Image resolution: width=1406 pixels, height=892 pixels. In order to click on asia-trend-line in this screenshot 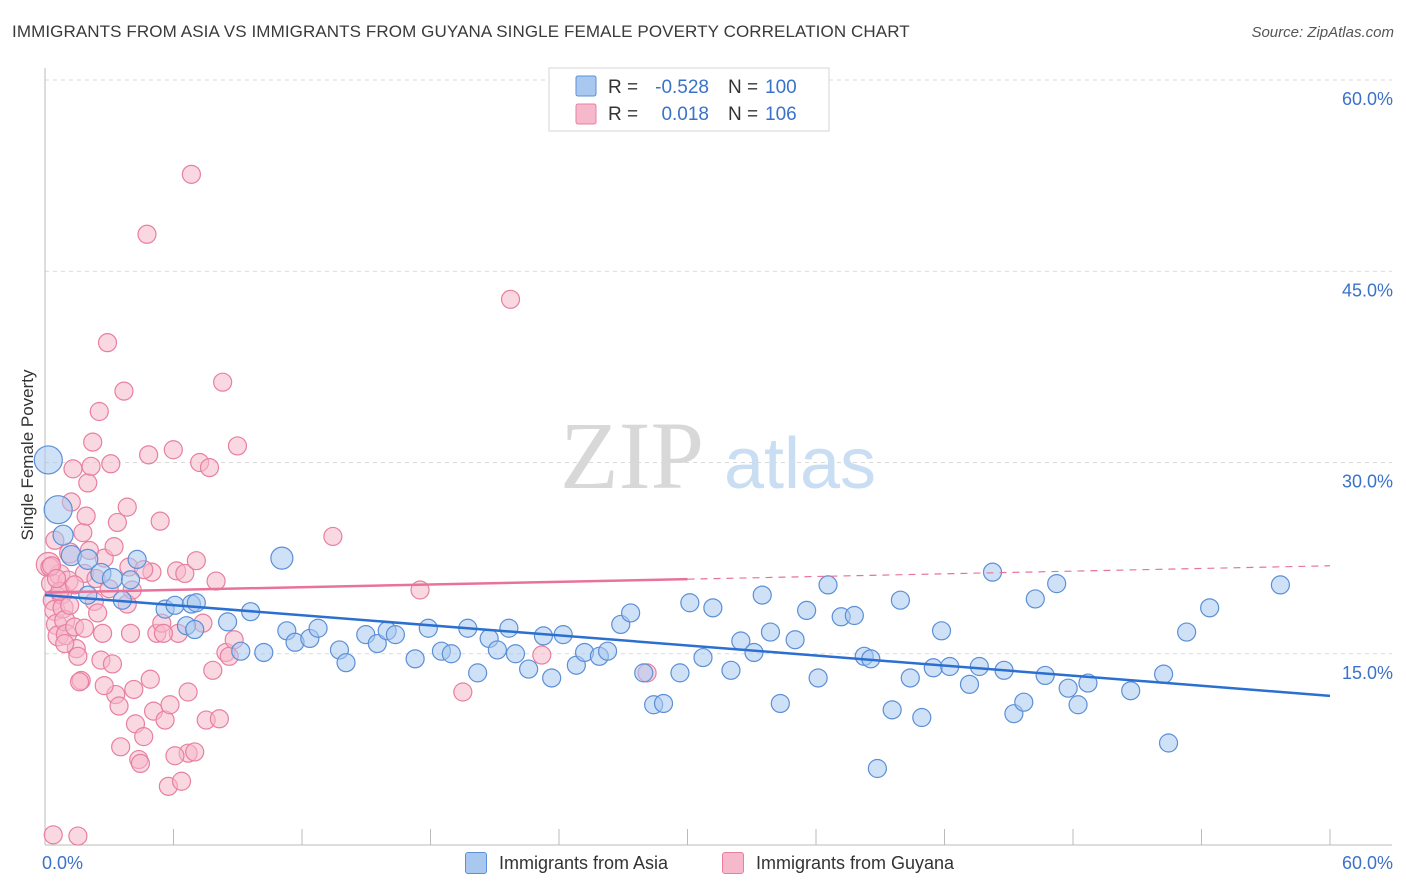, I will do `click(687, 645)`.